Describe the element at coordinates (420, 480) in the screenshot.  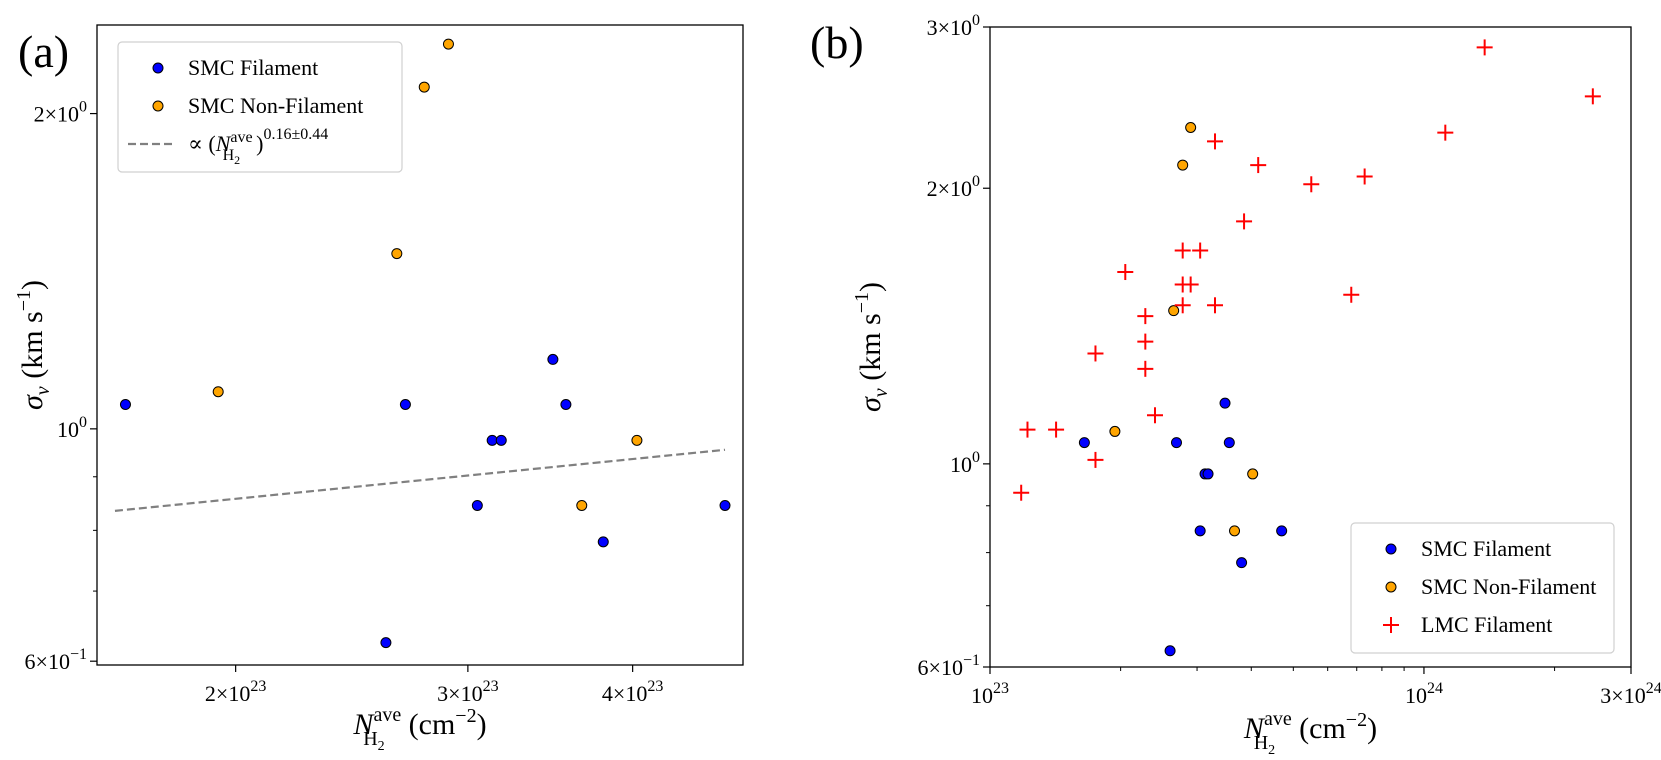
I see `fit-line` at that location.